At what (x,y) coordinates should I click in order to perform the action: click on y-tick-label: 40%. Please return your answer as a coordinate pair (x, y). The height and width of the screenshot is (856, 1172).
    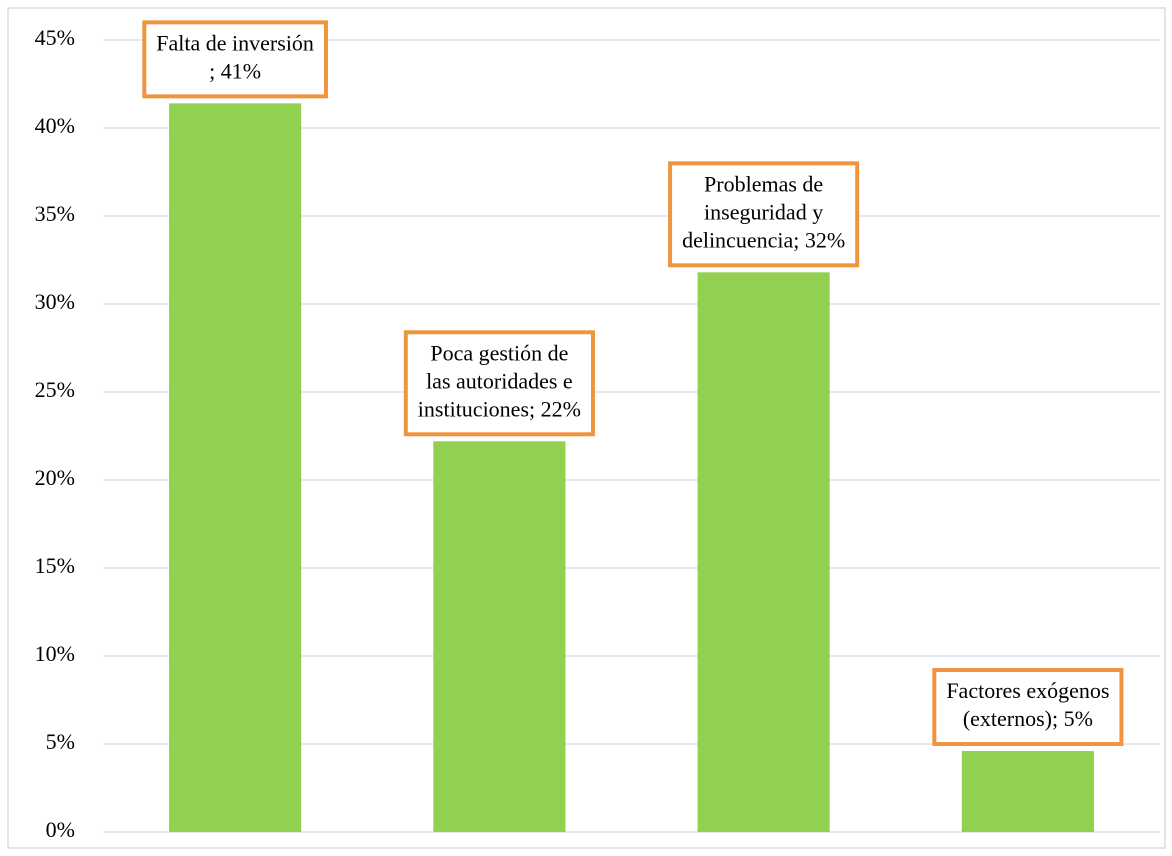
    Looking at the image, I should click on (55, 125).